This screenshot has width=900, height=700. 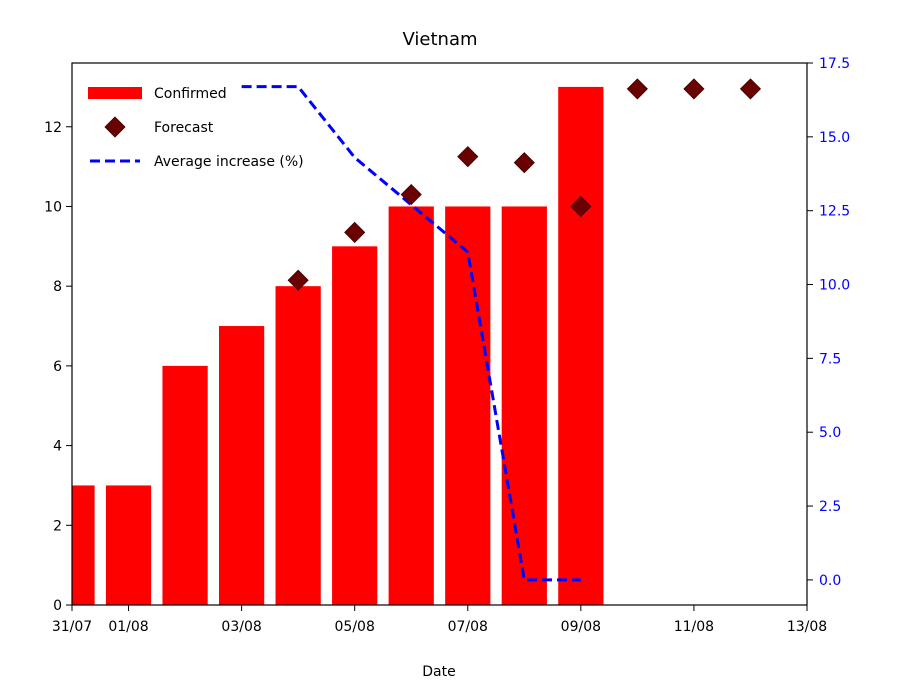 What do you see at coordinates (184, 128) in the screenshot?
I see `legend-label-forecast: Forecast` at bounding box center [184, 128].